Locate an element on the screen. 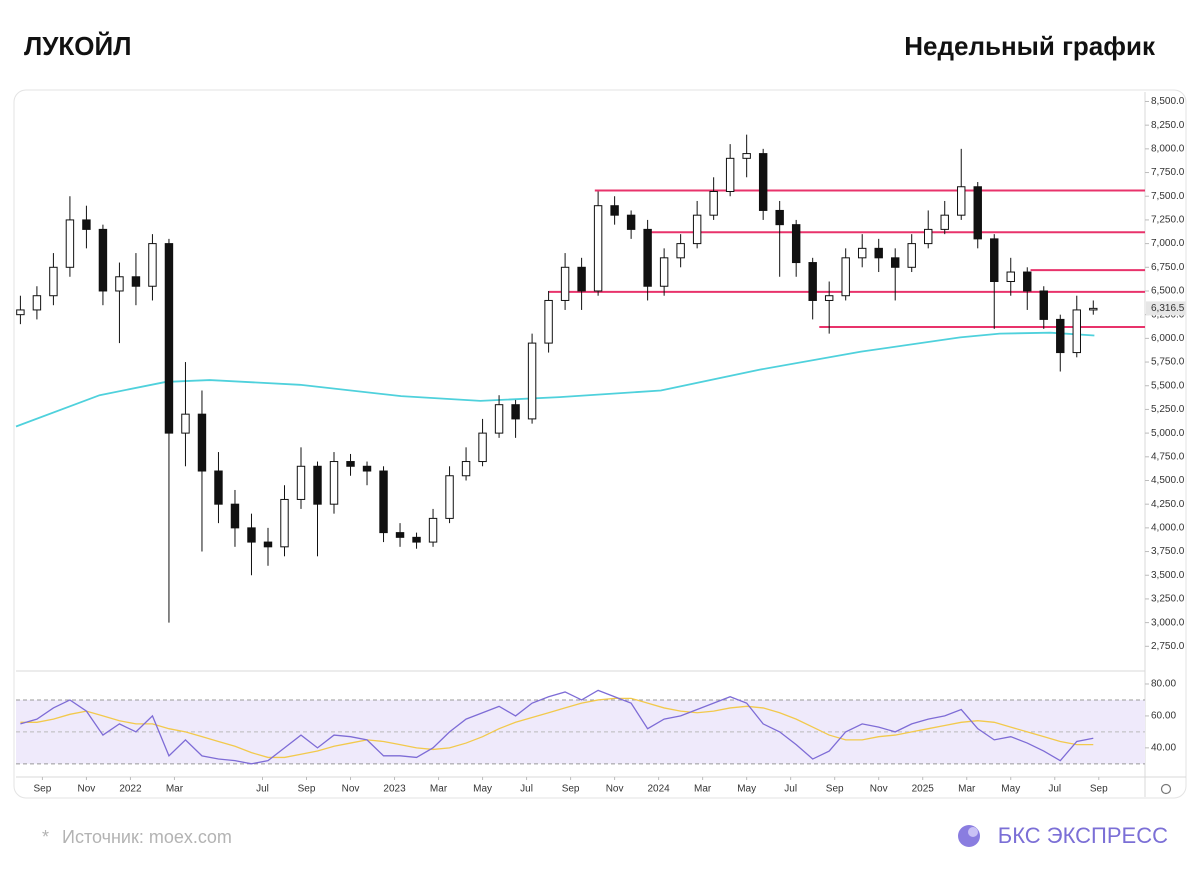  y-tick-label: 3,500.0 is located at coordinates (1168, 575).